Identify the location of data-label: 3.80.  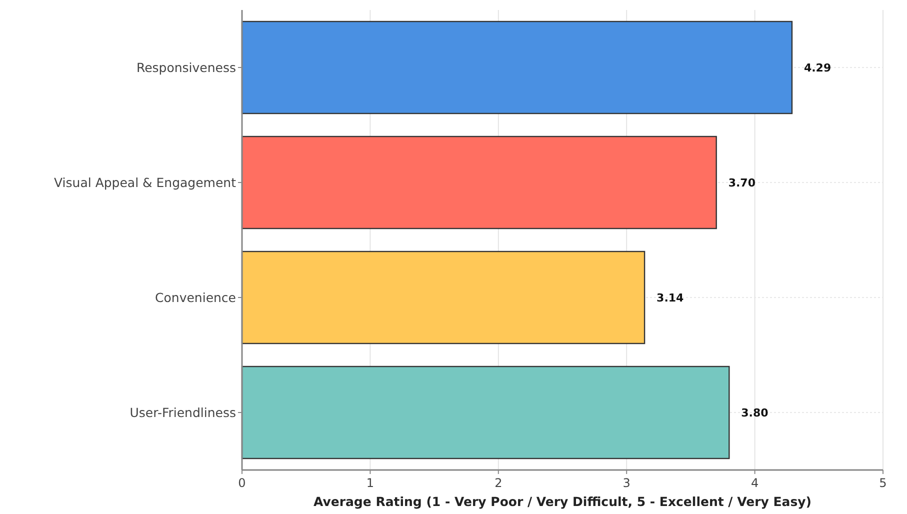
(755, 413).